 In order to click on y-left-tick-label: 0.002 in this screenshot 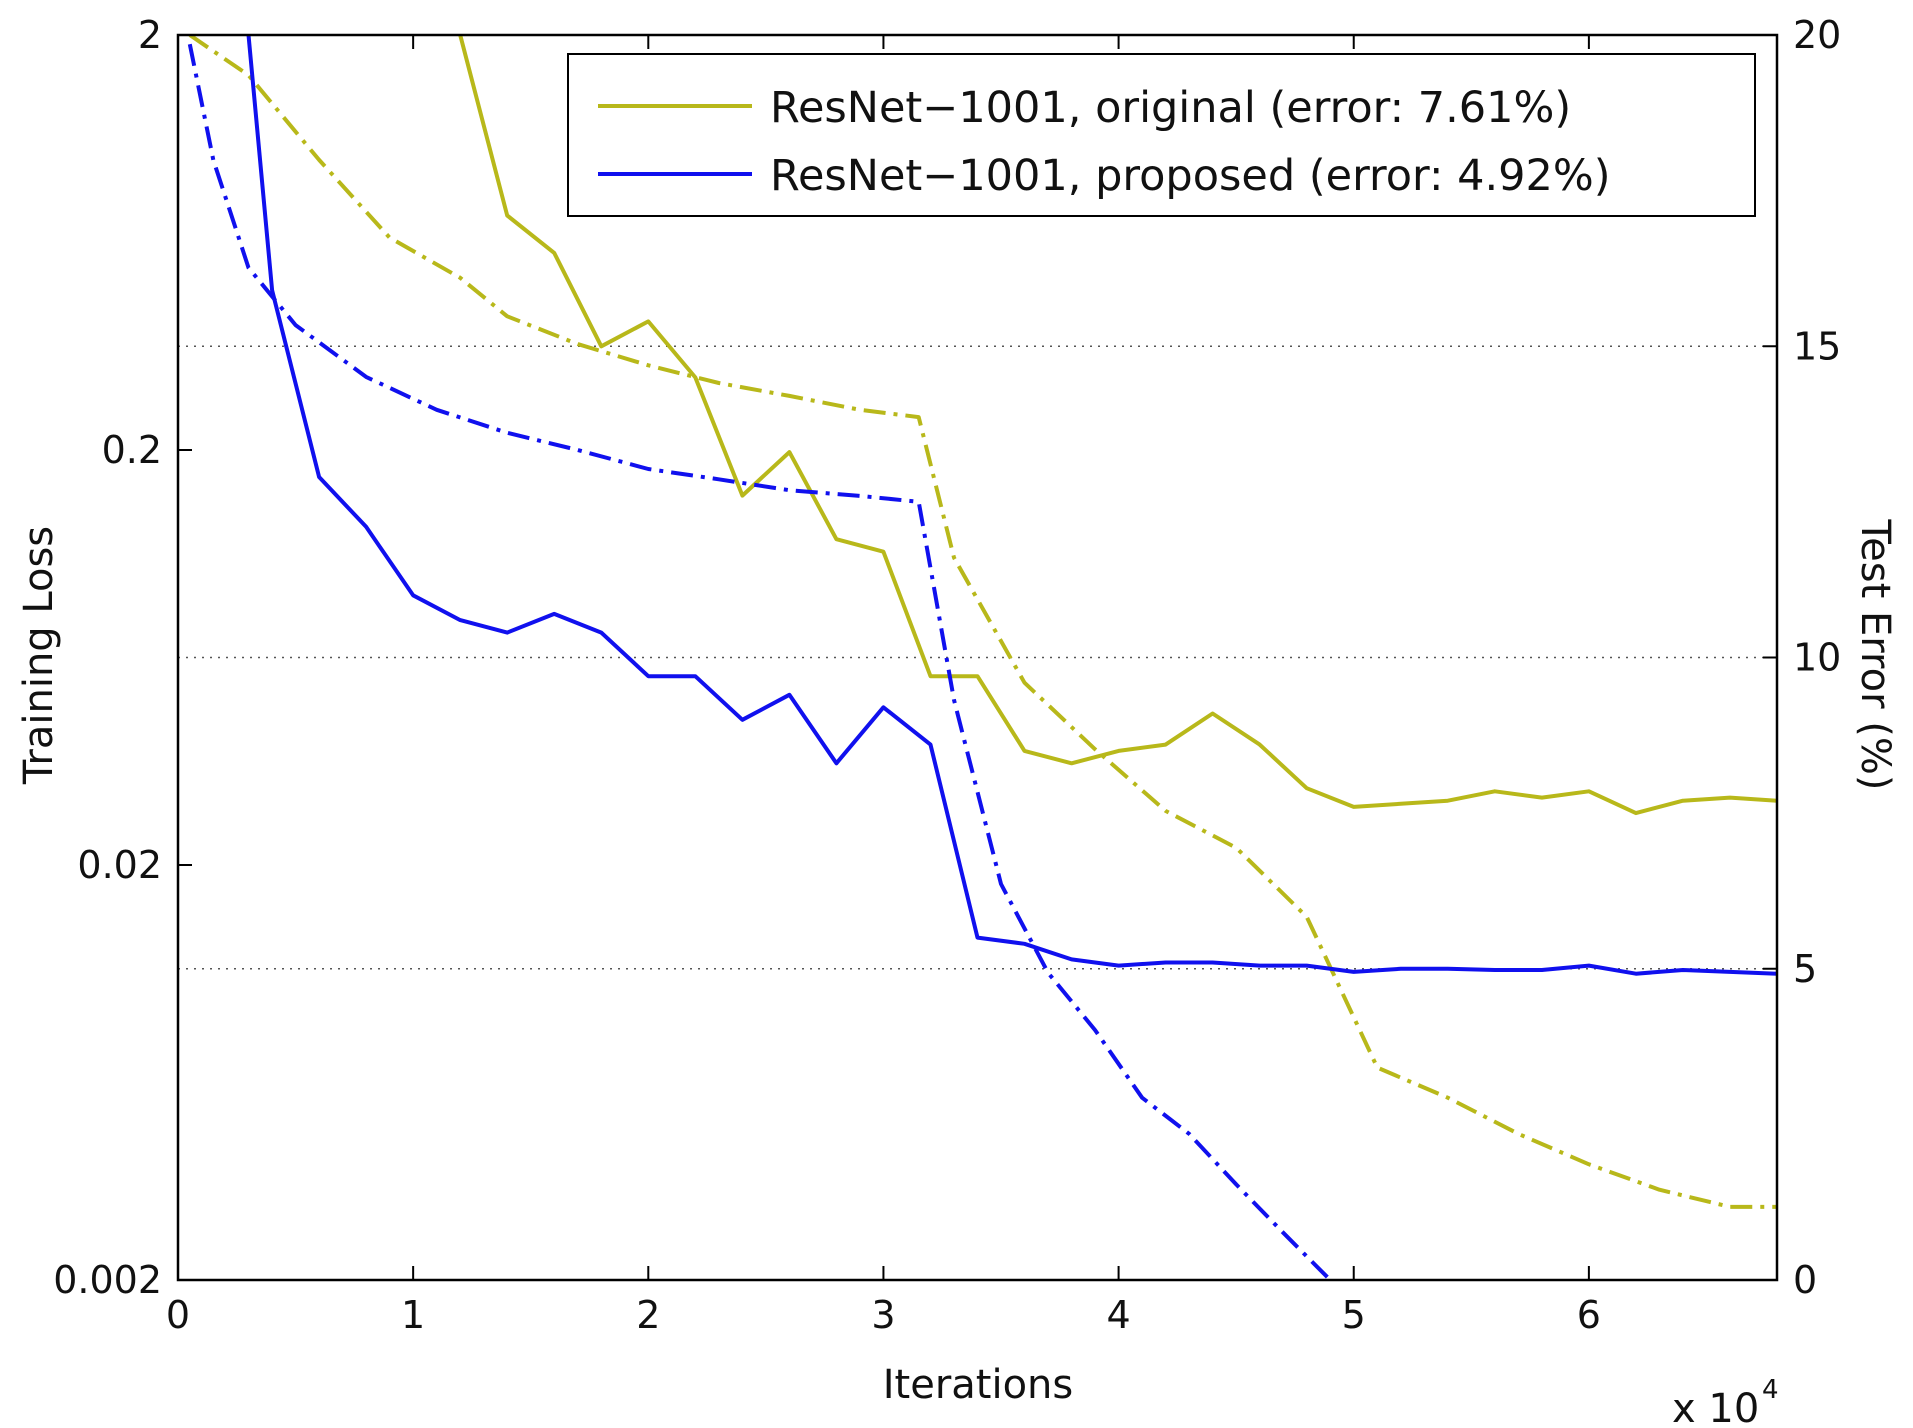, I will do `click(107, 1280)`.